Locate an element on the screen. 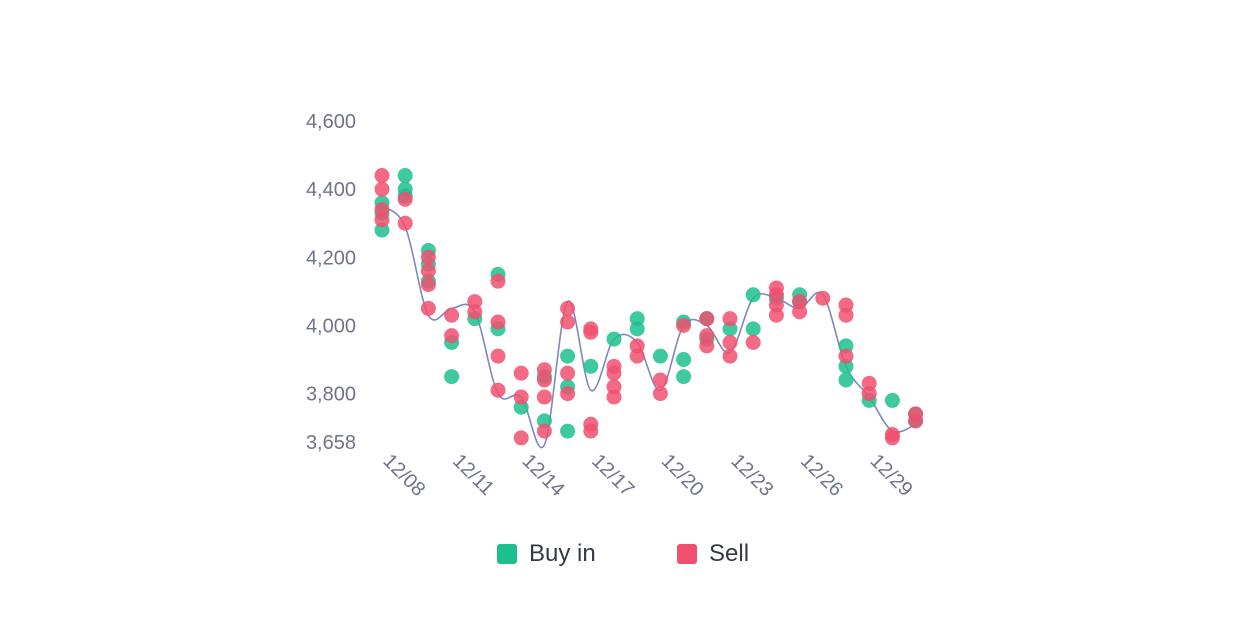 The width and height of the screenshot is (1254, 641). legend-label-buy-in: Buy in is located at coordinates (562, 553).